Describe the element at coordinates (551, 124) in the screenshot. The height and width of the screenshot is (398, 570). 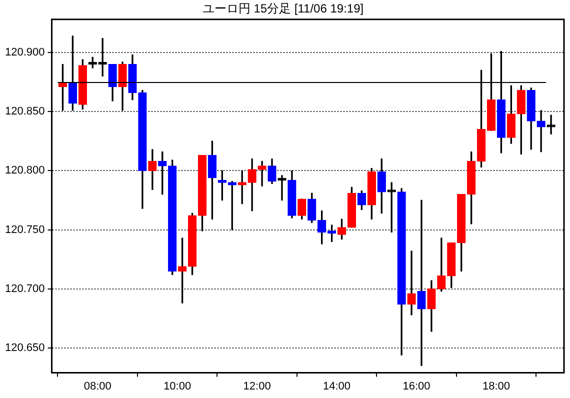
I see `candlestick` at that location.